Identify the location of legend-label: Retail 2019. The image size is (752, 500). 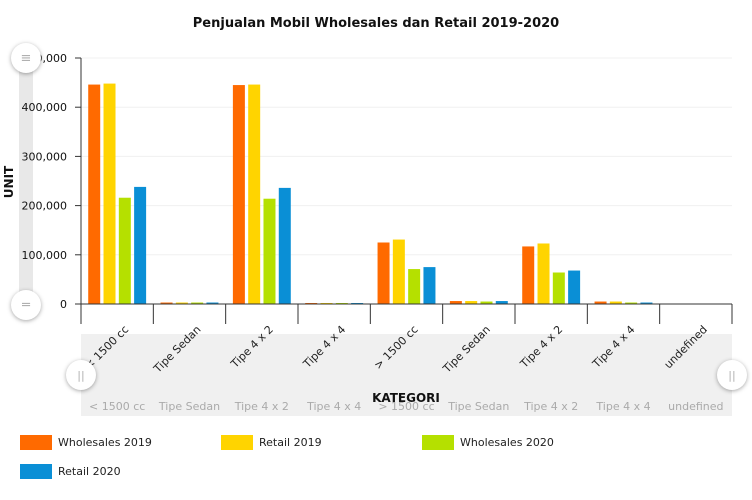
(290, 442).